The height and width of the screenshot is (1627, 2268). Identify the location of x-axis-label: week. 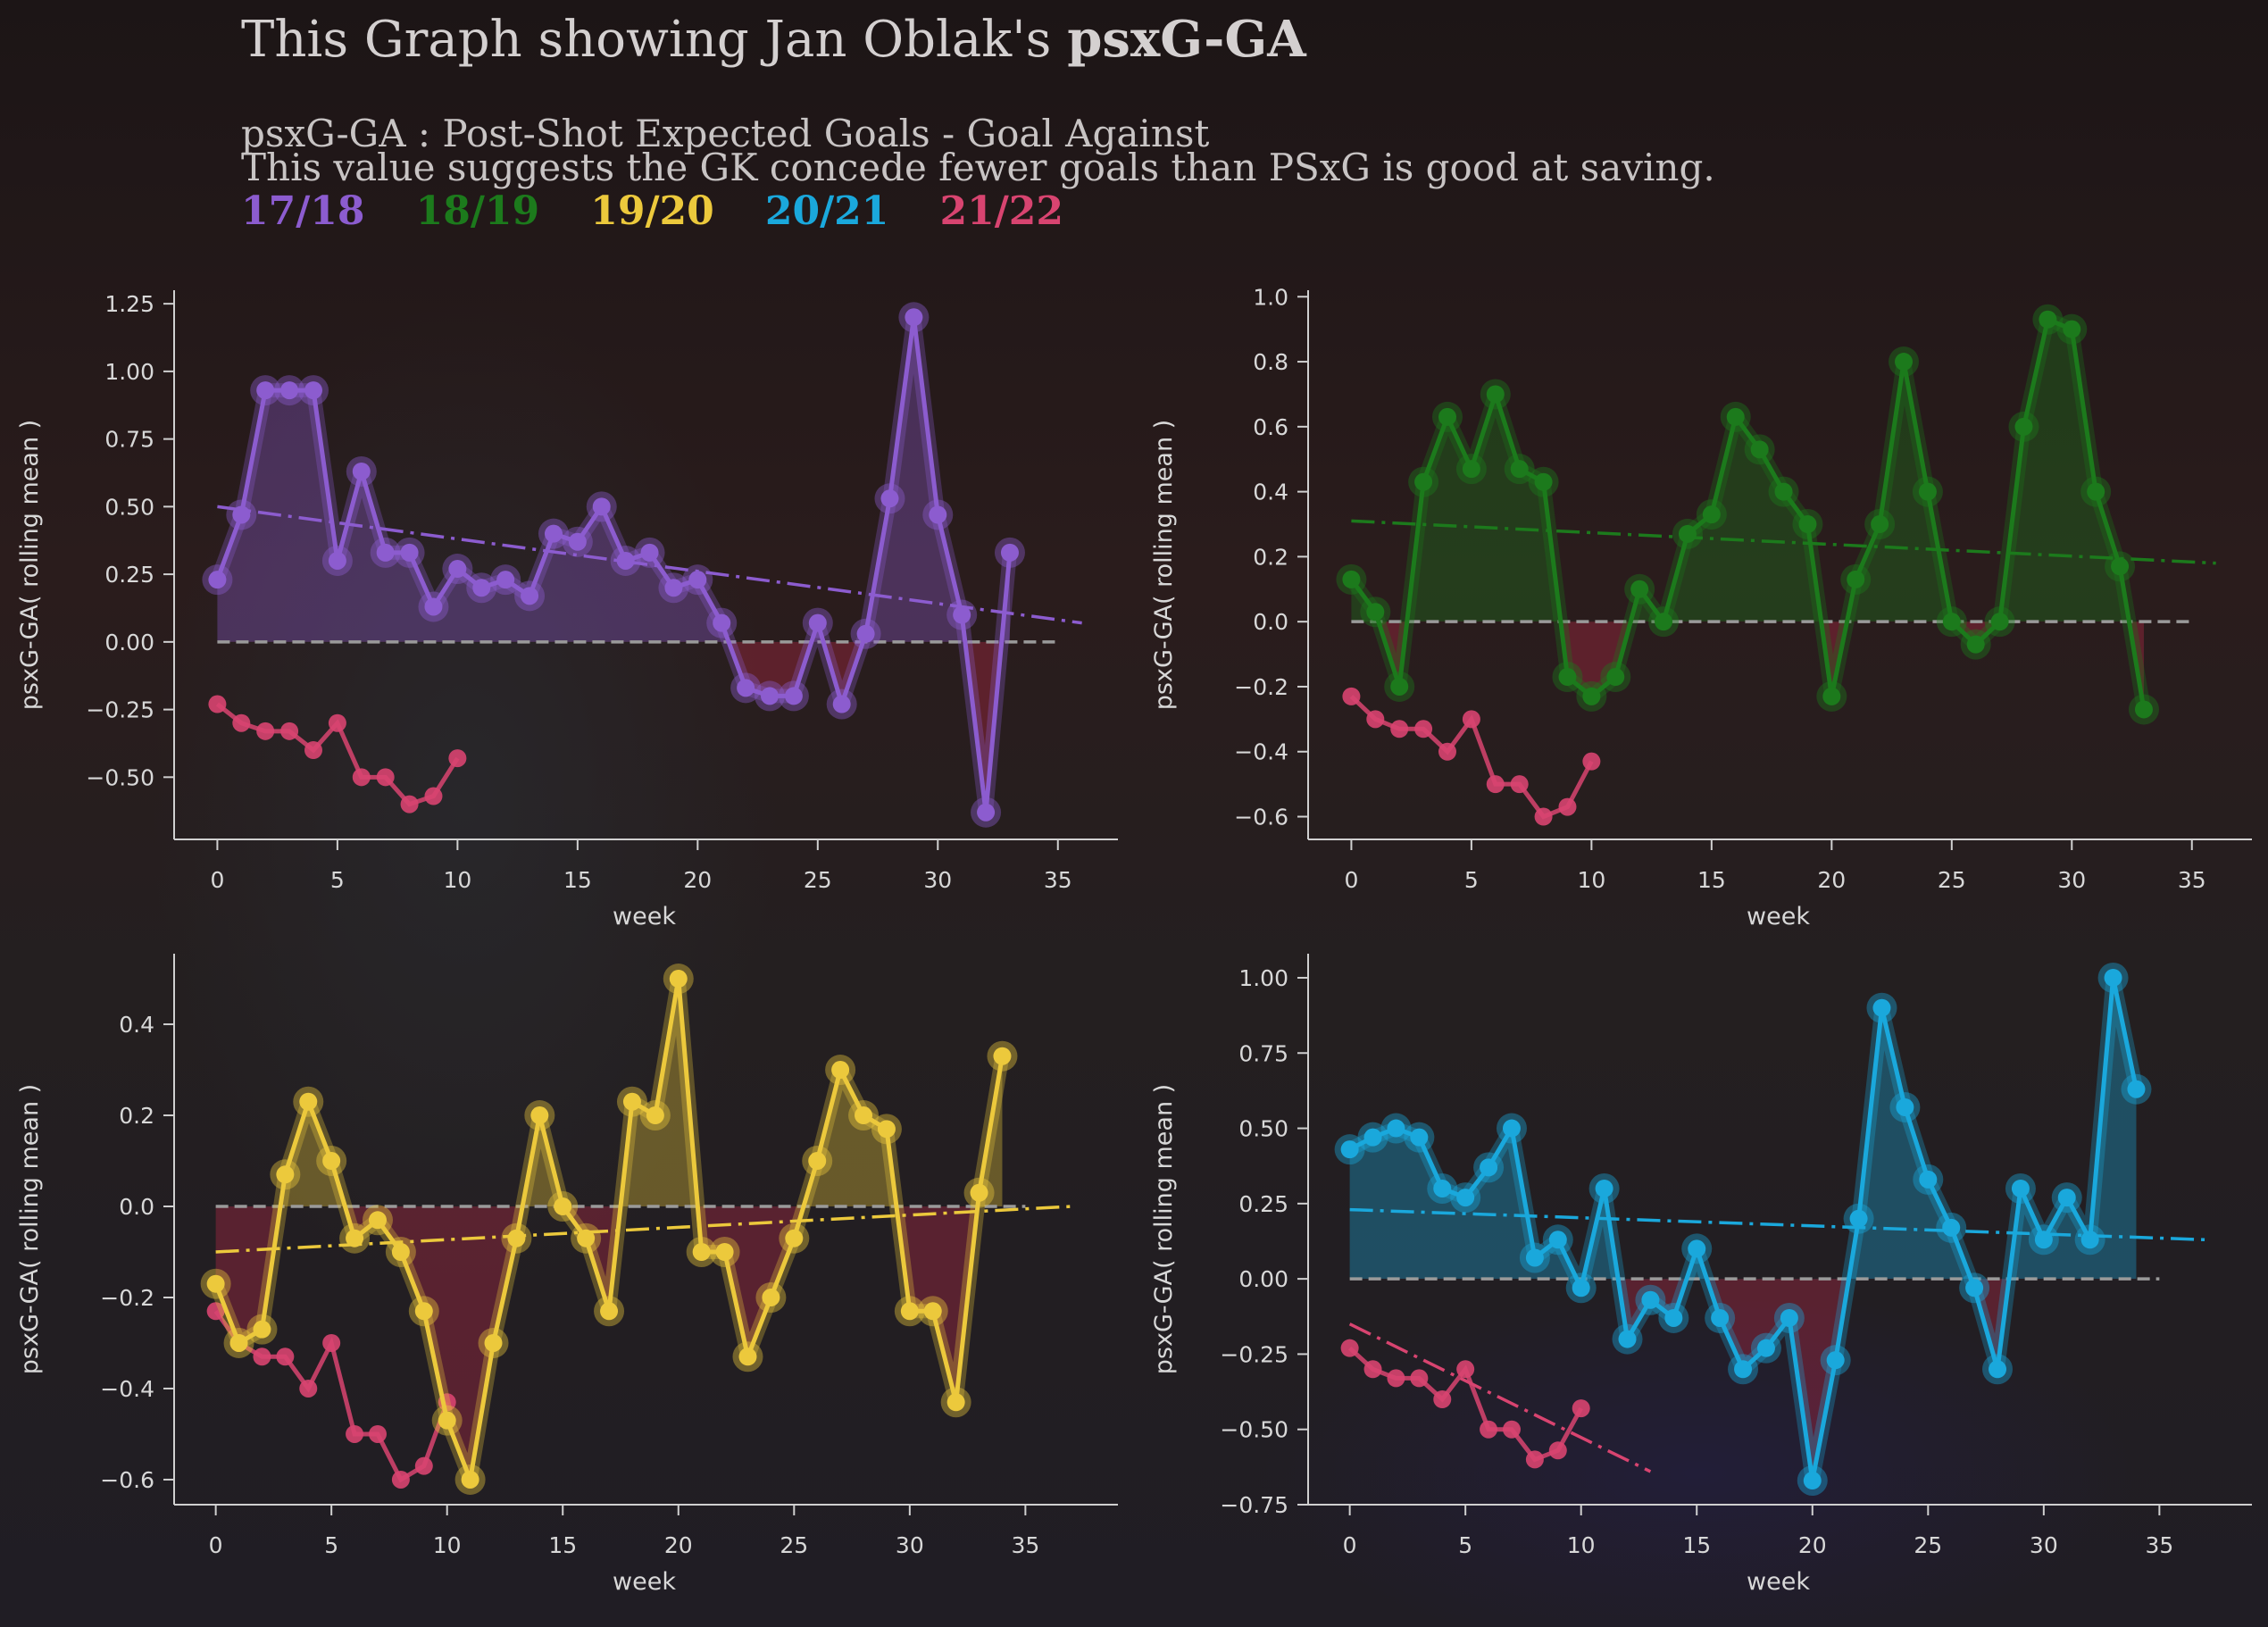
(644, 916).